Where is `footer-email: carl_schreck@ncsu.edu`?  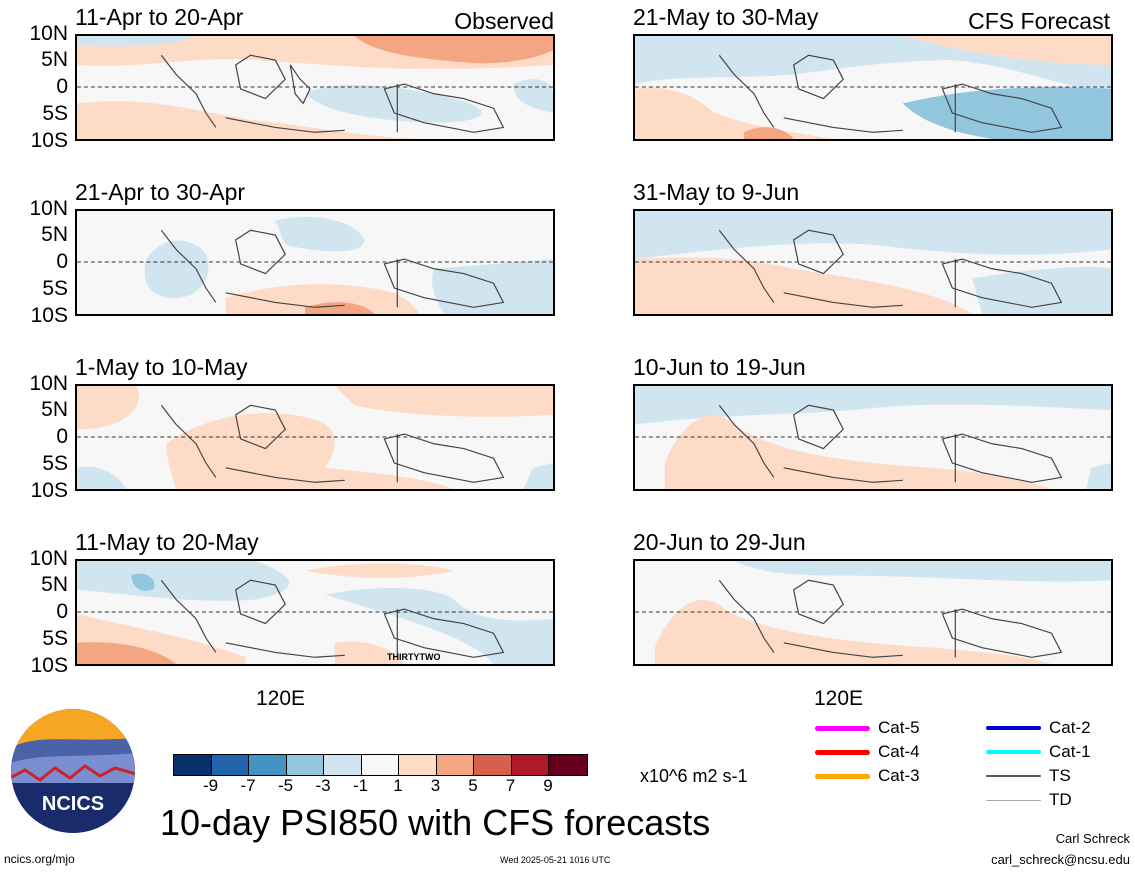 footer-email: carl_schreck@ncsu.edu is located at coordinates (1060, 859).